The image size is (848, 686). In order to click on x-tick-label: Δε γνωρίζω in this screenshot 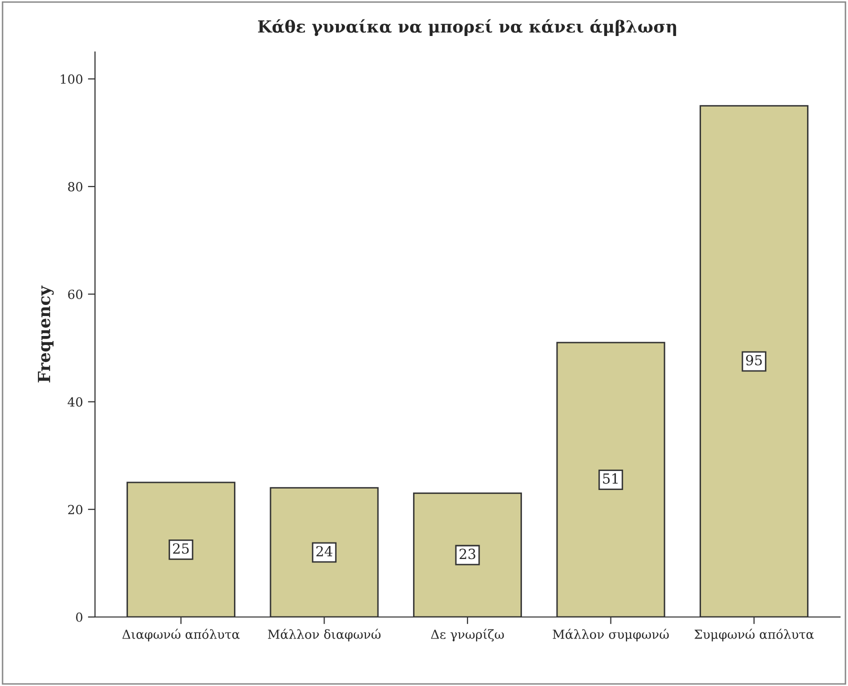, I will do `click(467, 635)`.